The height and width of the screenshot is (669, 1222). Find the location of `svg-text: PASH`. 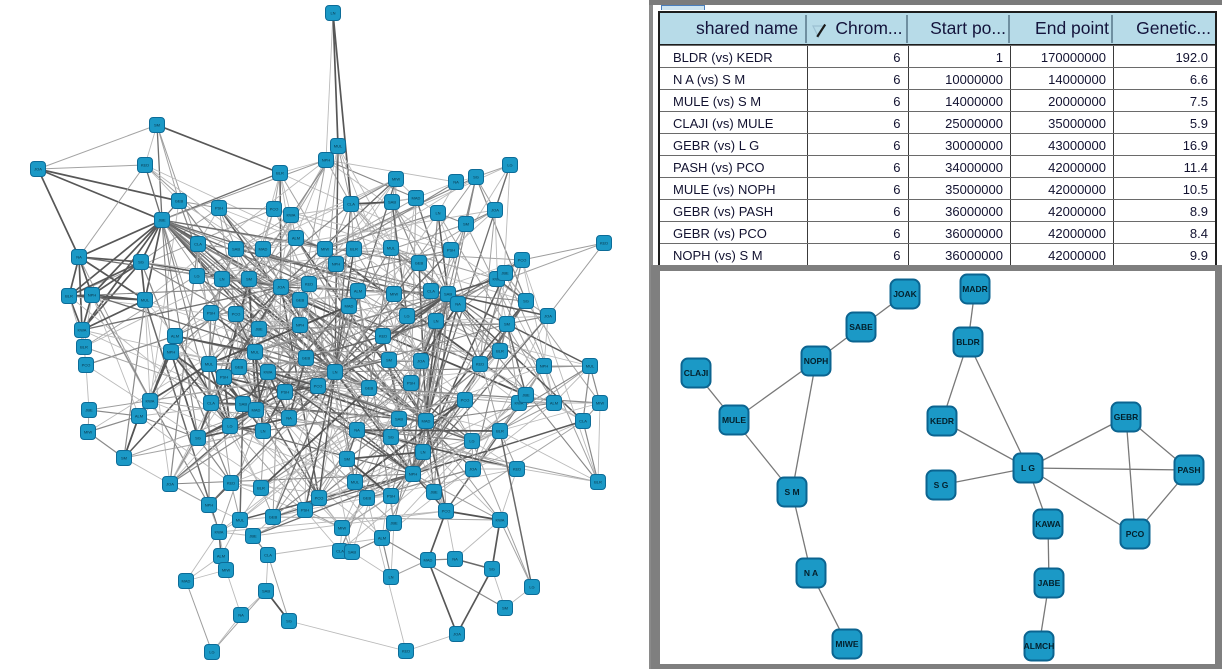

svg-text: PASH is located at coordinates (1189, 470).